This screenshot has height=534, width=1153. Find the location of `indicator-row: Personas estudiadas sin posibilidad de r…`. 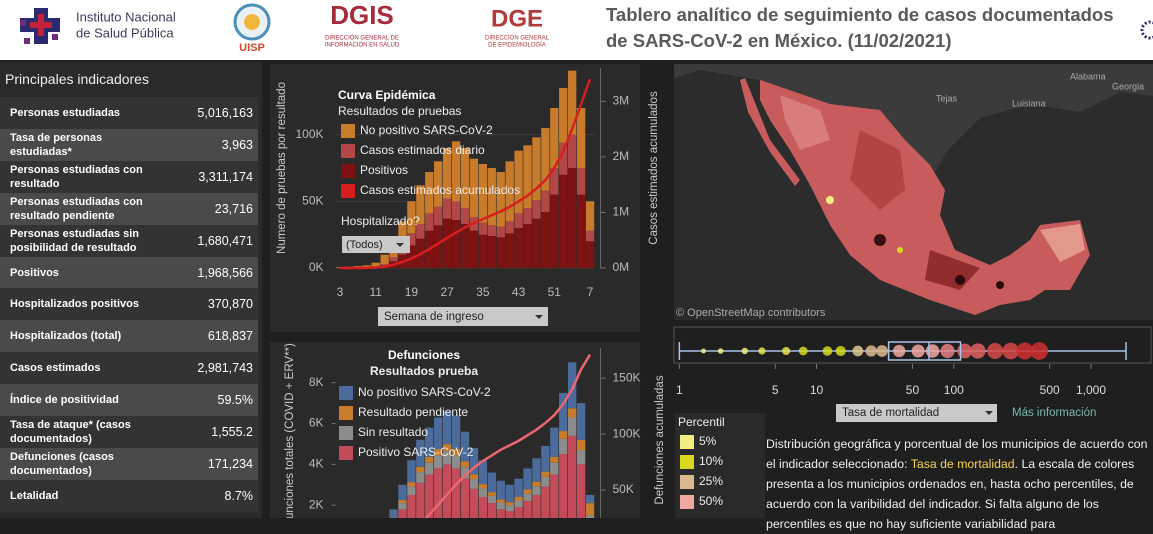

indicator-row: Personas estudiadas sin posibilidad de r… is located at coordinates (129, 241).